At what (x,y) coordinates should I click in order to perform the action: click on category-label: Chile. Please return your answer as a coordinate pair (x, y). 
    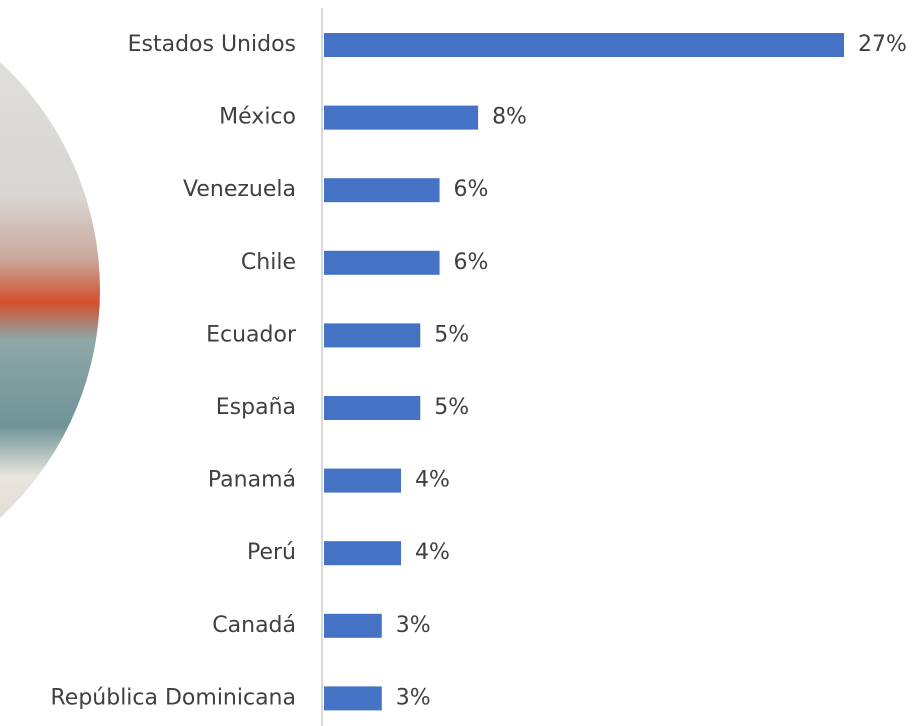
    Looking at the image, I should click on (268, 262).